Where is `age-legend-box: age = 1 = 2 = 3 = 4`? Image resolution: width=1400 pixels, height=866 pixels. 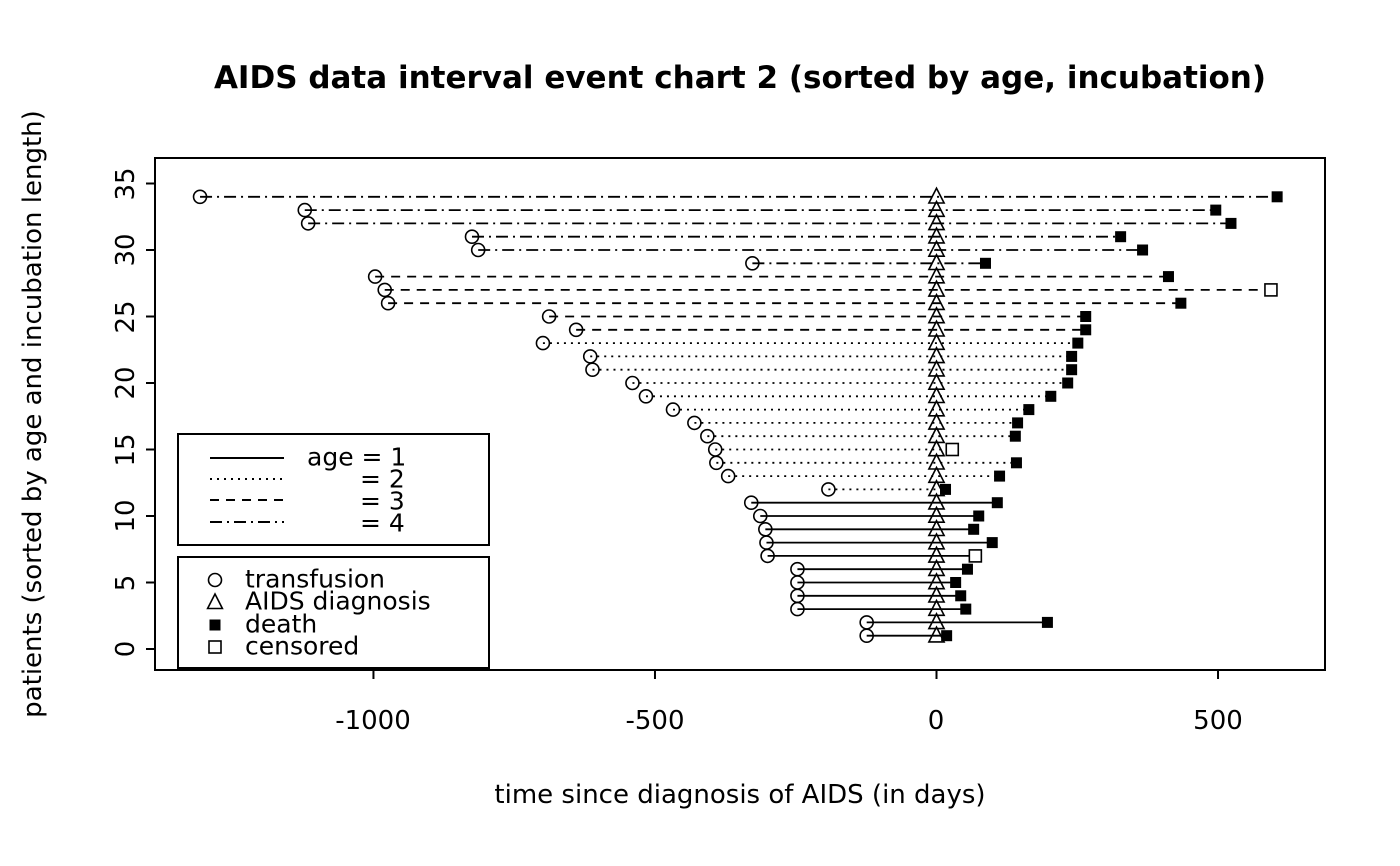
age-legend-box: age = 1 = 2 = 3 = 4 is located at coordinates (333, 489).